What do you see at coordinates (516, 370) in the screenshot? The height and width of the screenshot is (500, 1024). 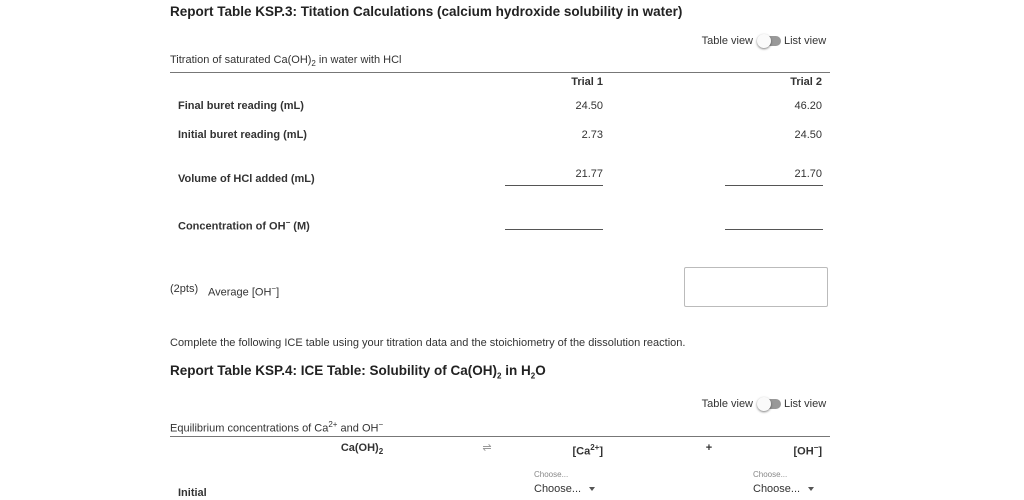 I see `text: in H` at bounding box center [516, 370].